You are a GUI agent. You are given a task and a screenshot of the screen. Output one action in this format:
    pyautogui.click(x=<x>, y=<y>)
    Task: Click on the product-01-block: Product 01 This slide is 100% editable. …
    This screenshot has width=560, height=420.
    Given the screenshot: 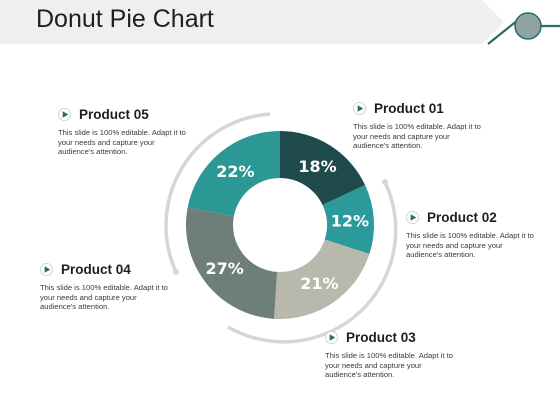 What is the action you would take?
    pyautogui.click(x=433, y=126)
    